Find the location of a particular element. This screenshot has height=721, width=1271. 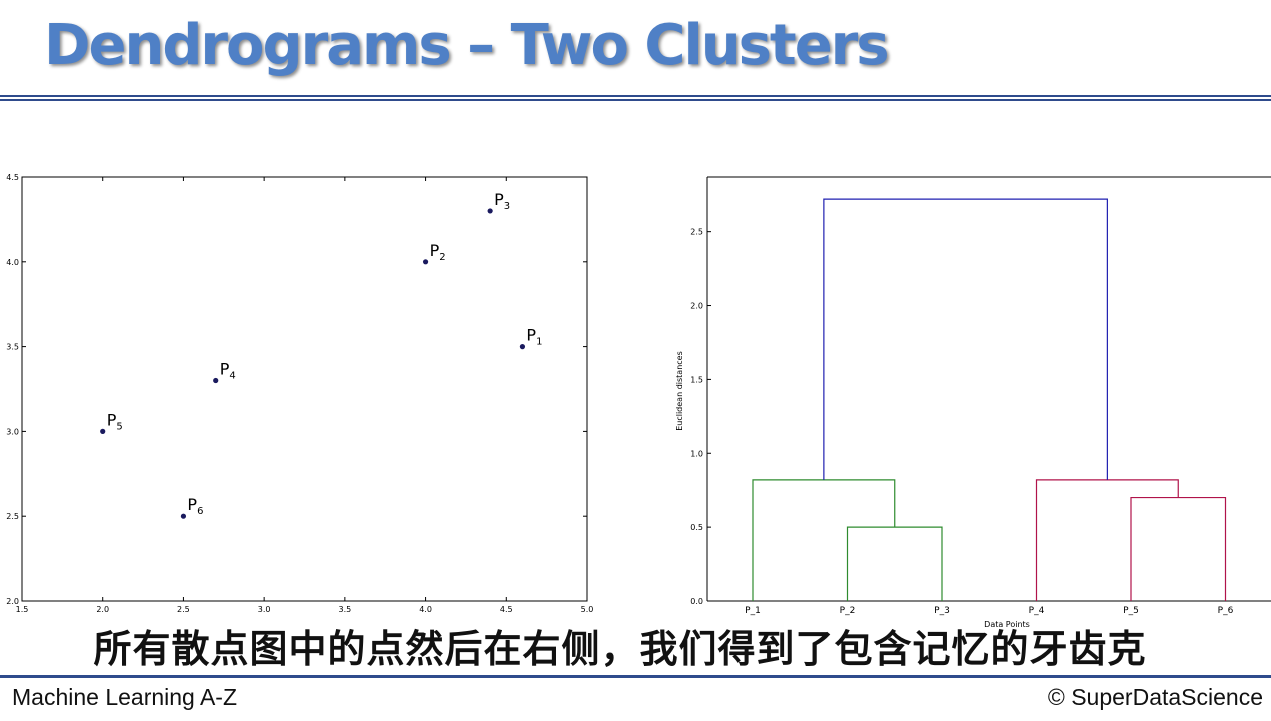

point-label-subscript: 5 is located at coordinates (119, 426).